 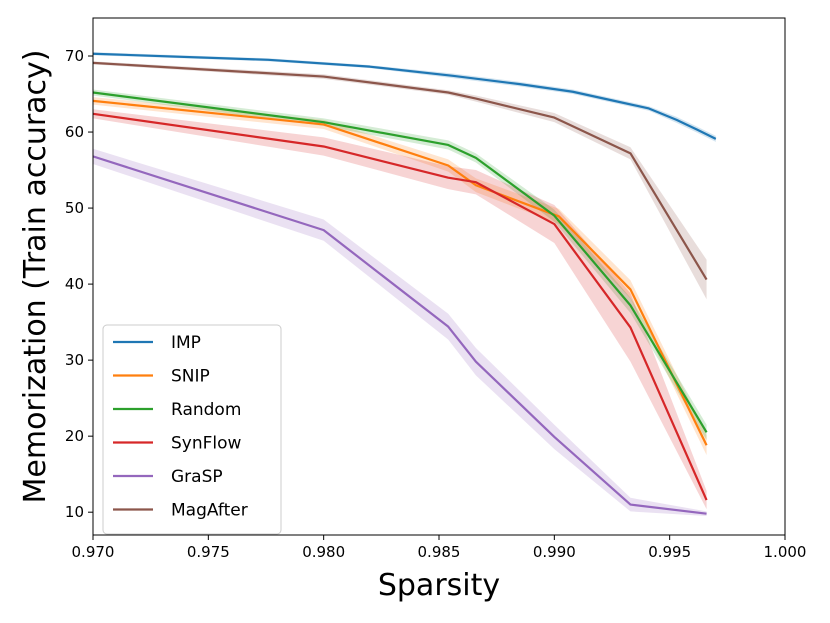 I want to click on x-tick-label: 0.975, so click(x=208, y=552).